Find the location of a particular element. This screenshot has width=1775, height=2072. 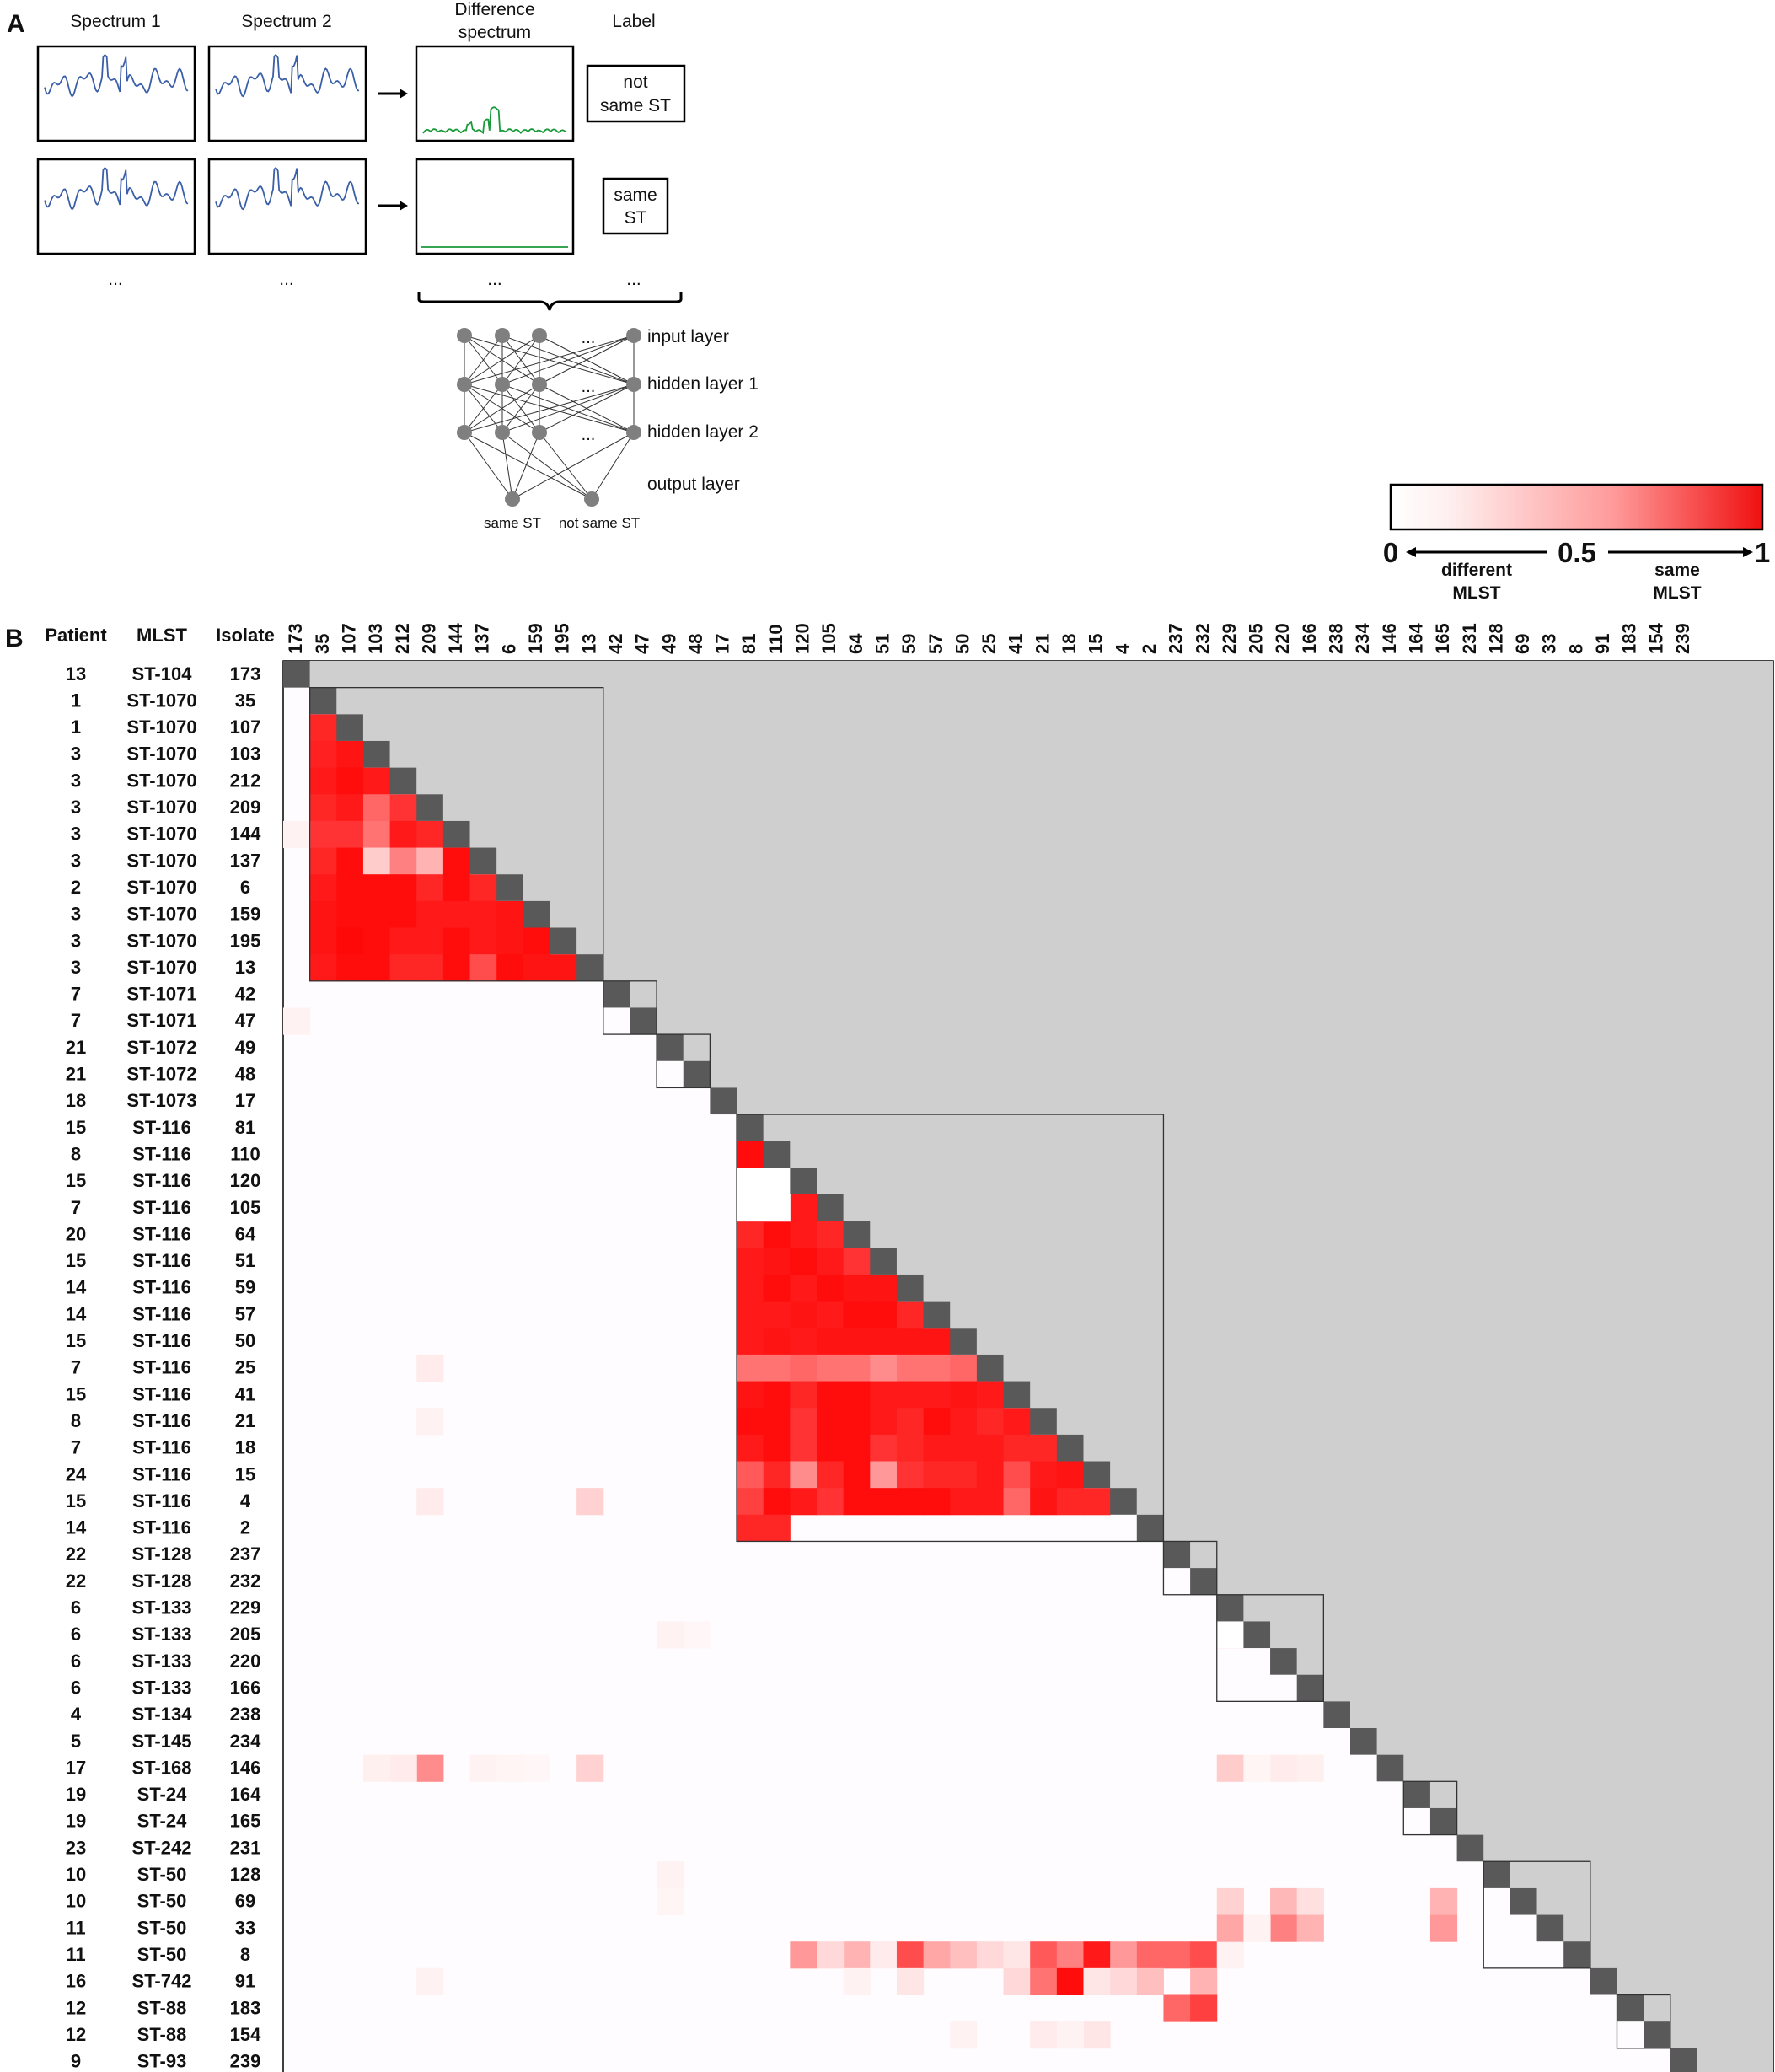

row-patient-label: 14 is located at coordinates (77, 1314).